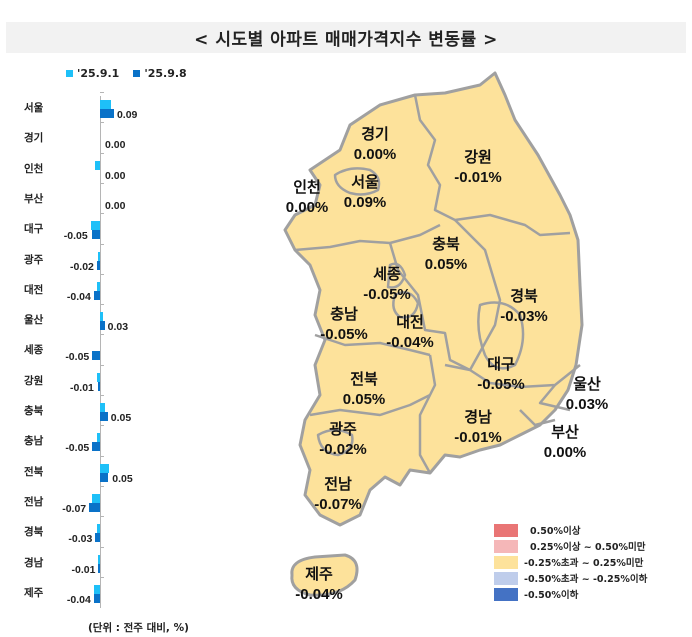  I want to click on map-legend-item: 0.50%이상, so click(570, 530).